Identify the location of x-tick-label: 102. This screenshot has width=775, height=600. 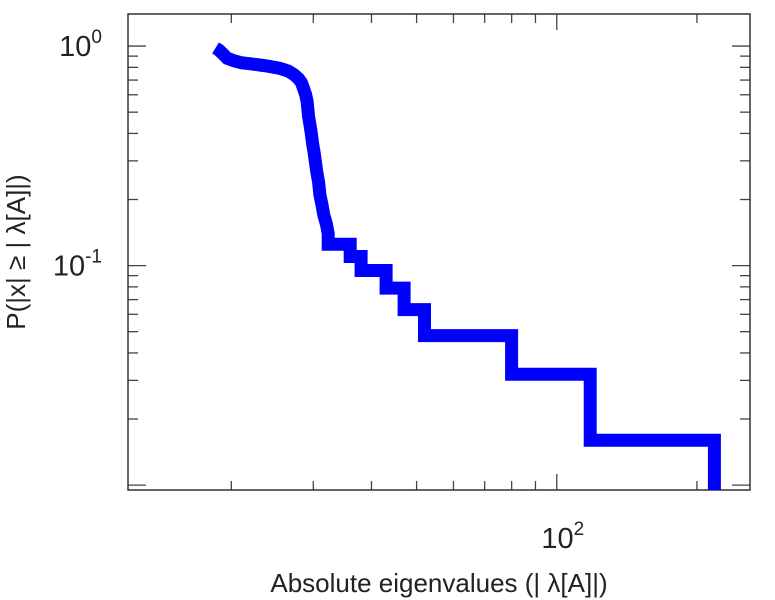
(562, 537).